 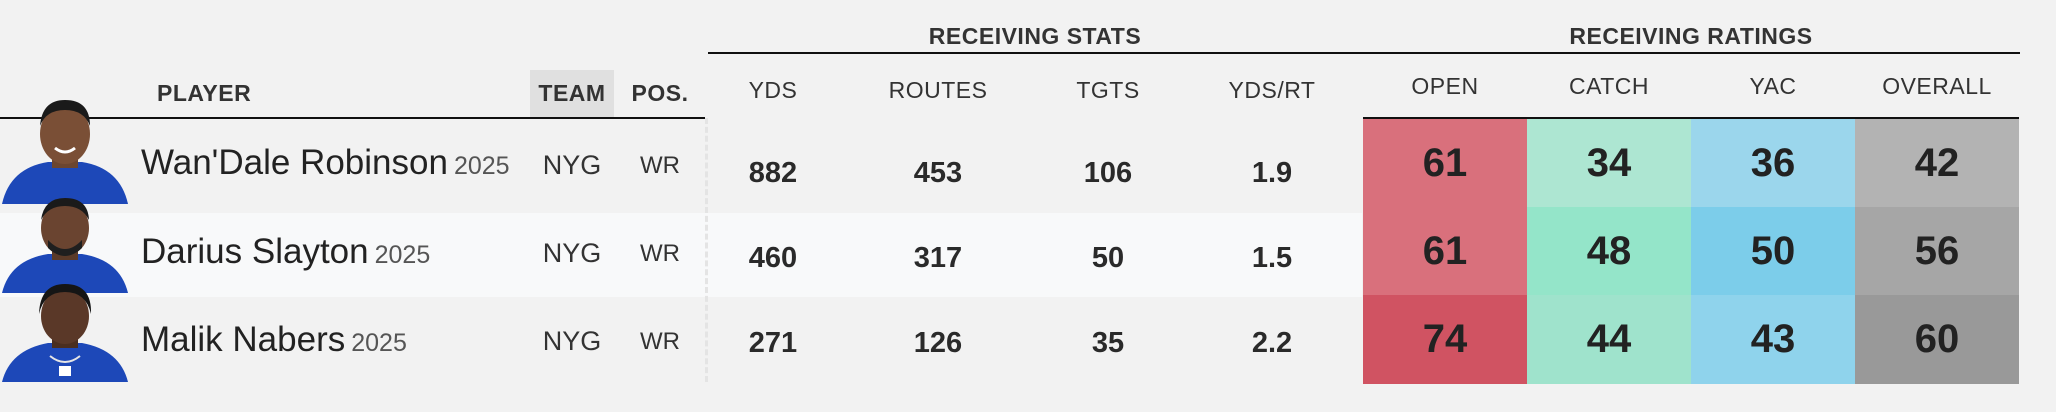 I want to click on header-player: PLAYER, so click(x=204, y=93).